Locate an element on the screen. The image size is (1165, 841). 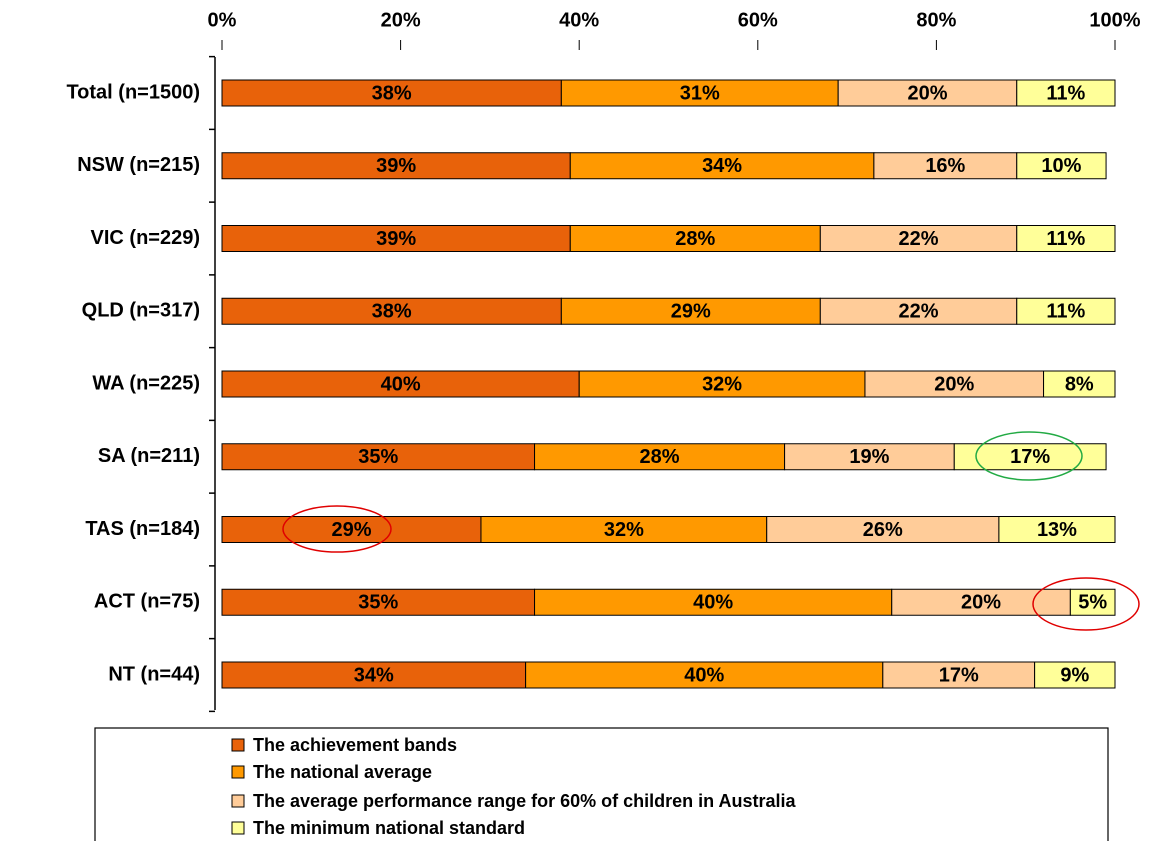
y-tick-label: TAS (n=184) is located at coordinates (142, 529).